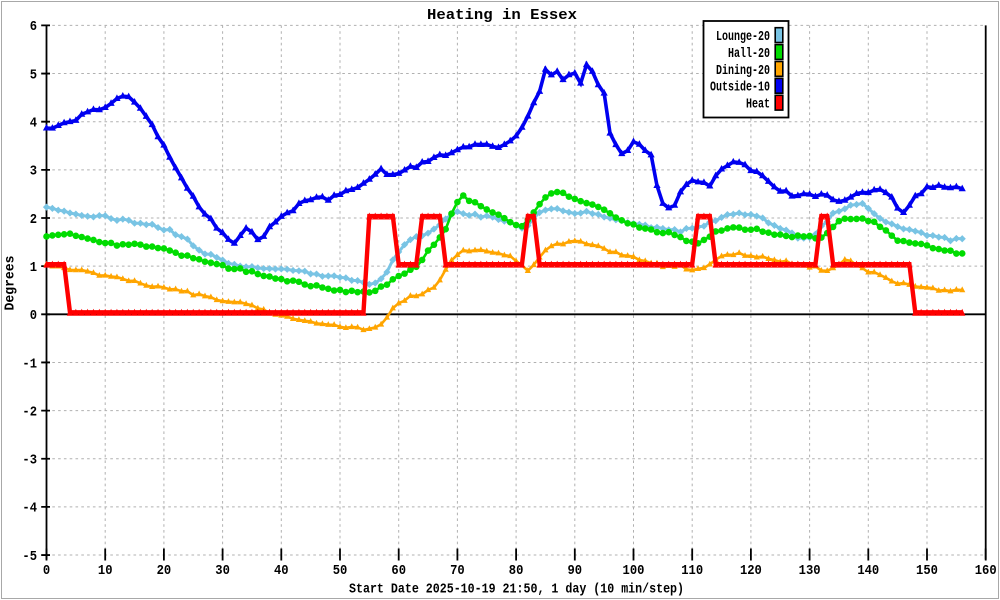 Image resolution: width=1000 pixels, height=600 pixels. Describe the element at coordinates (758, 105) in the screenshot. I see `svg-text: Heat` at that location.